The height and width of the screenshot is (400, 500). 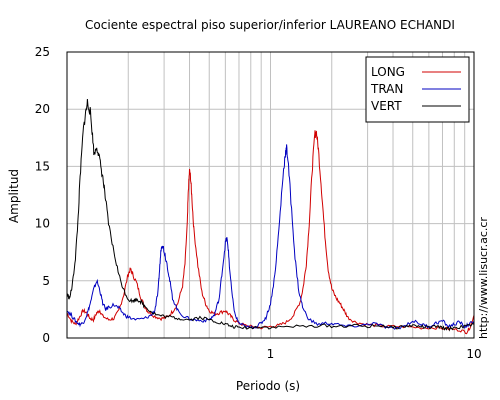 I want to click on y-tick-label: 10, so click(x=42, y=224).